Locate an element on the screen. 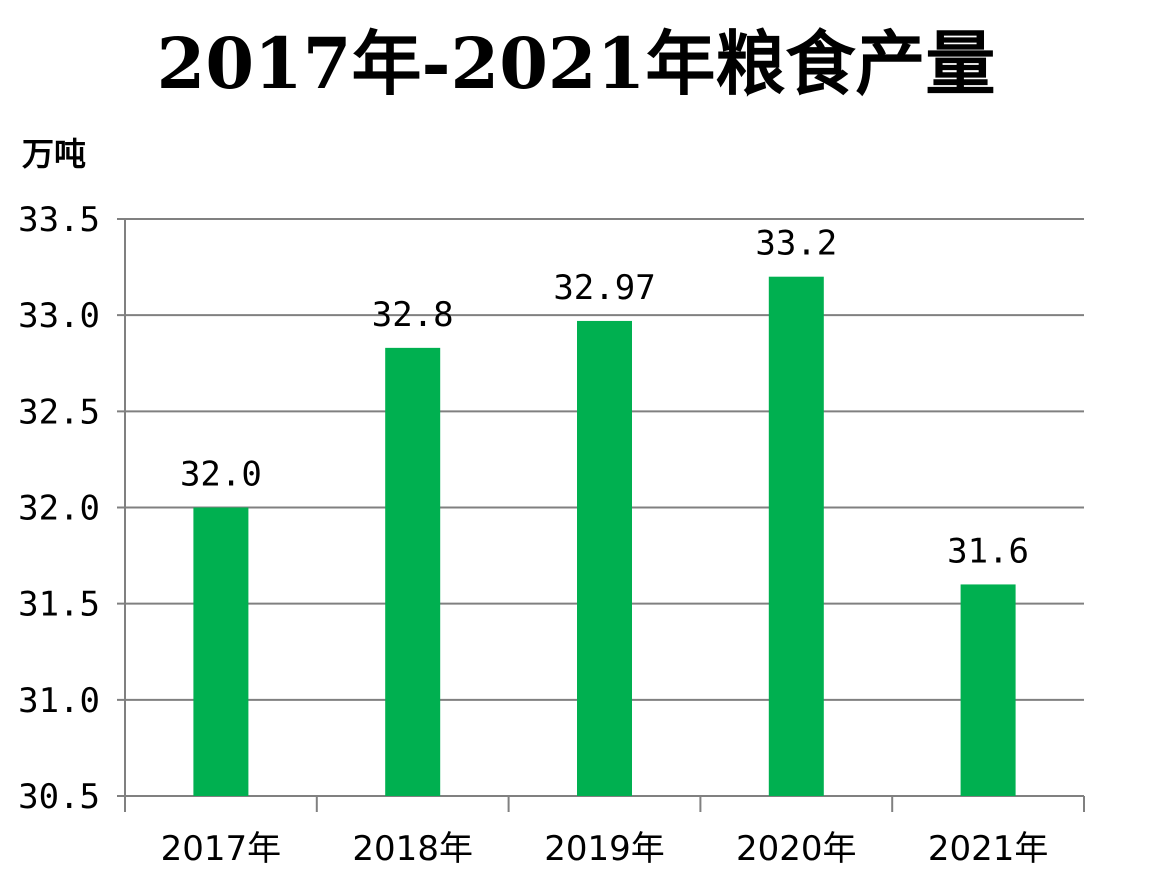 The image size is (1152, 893). data-label-2: 32.97 is located at coordinates (604, 288).